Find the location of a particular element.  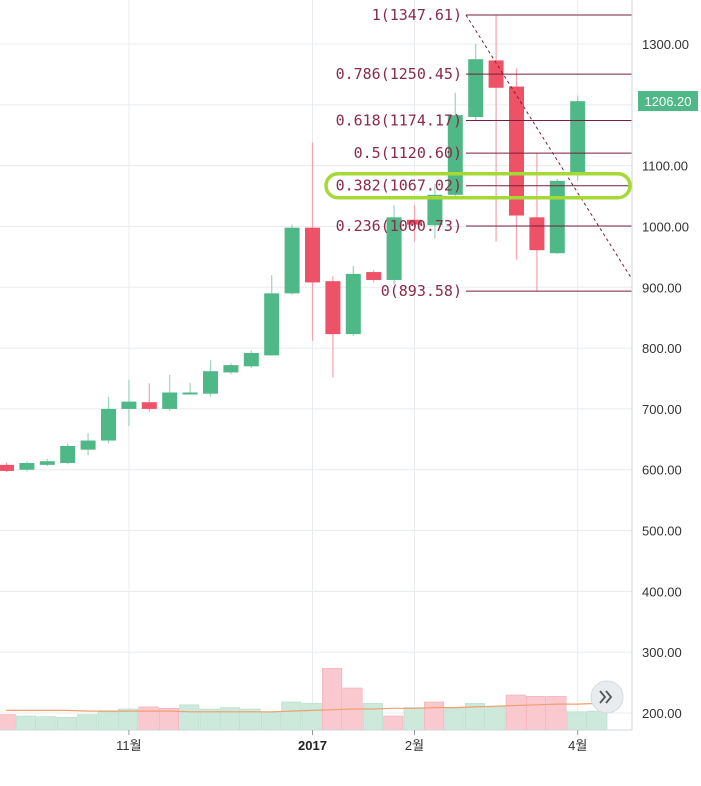

current-price-tag is located at coordinates (668, 101).